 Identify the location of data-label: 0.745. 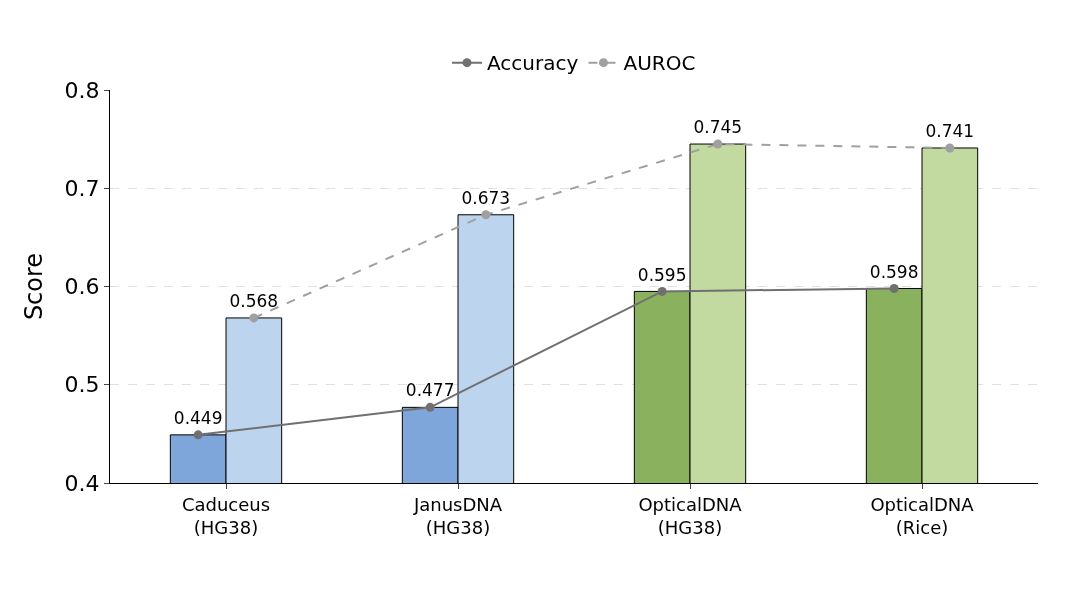
(718, 127).